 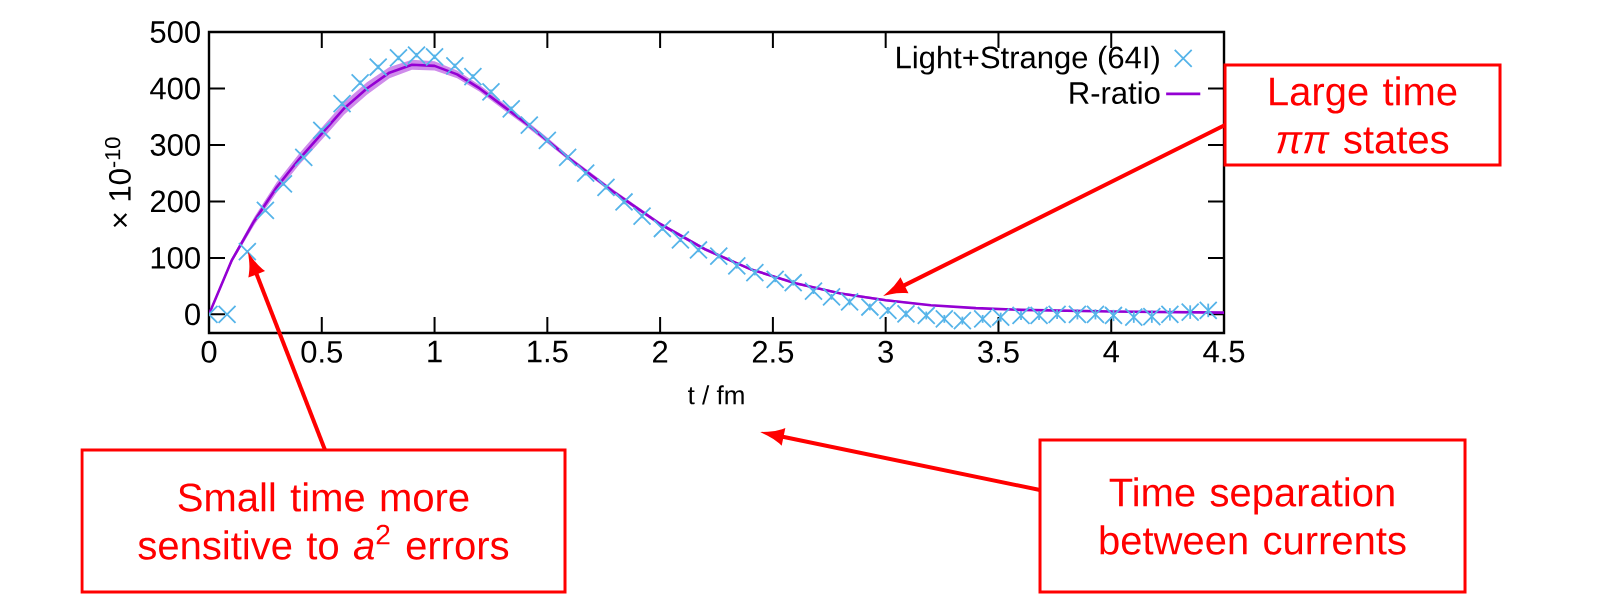 I want to click on x-tick-label: 1.5, so click(x=548, y=351).